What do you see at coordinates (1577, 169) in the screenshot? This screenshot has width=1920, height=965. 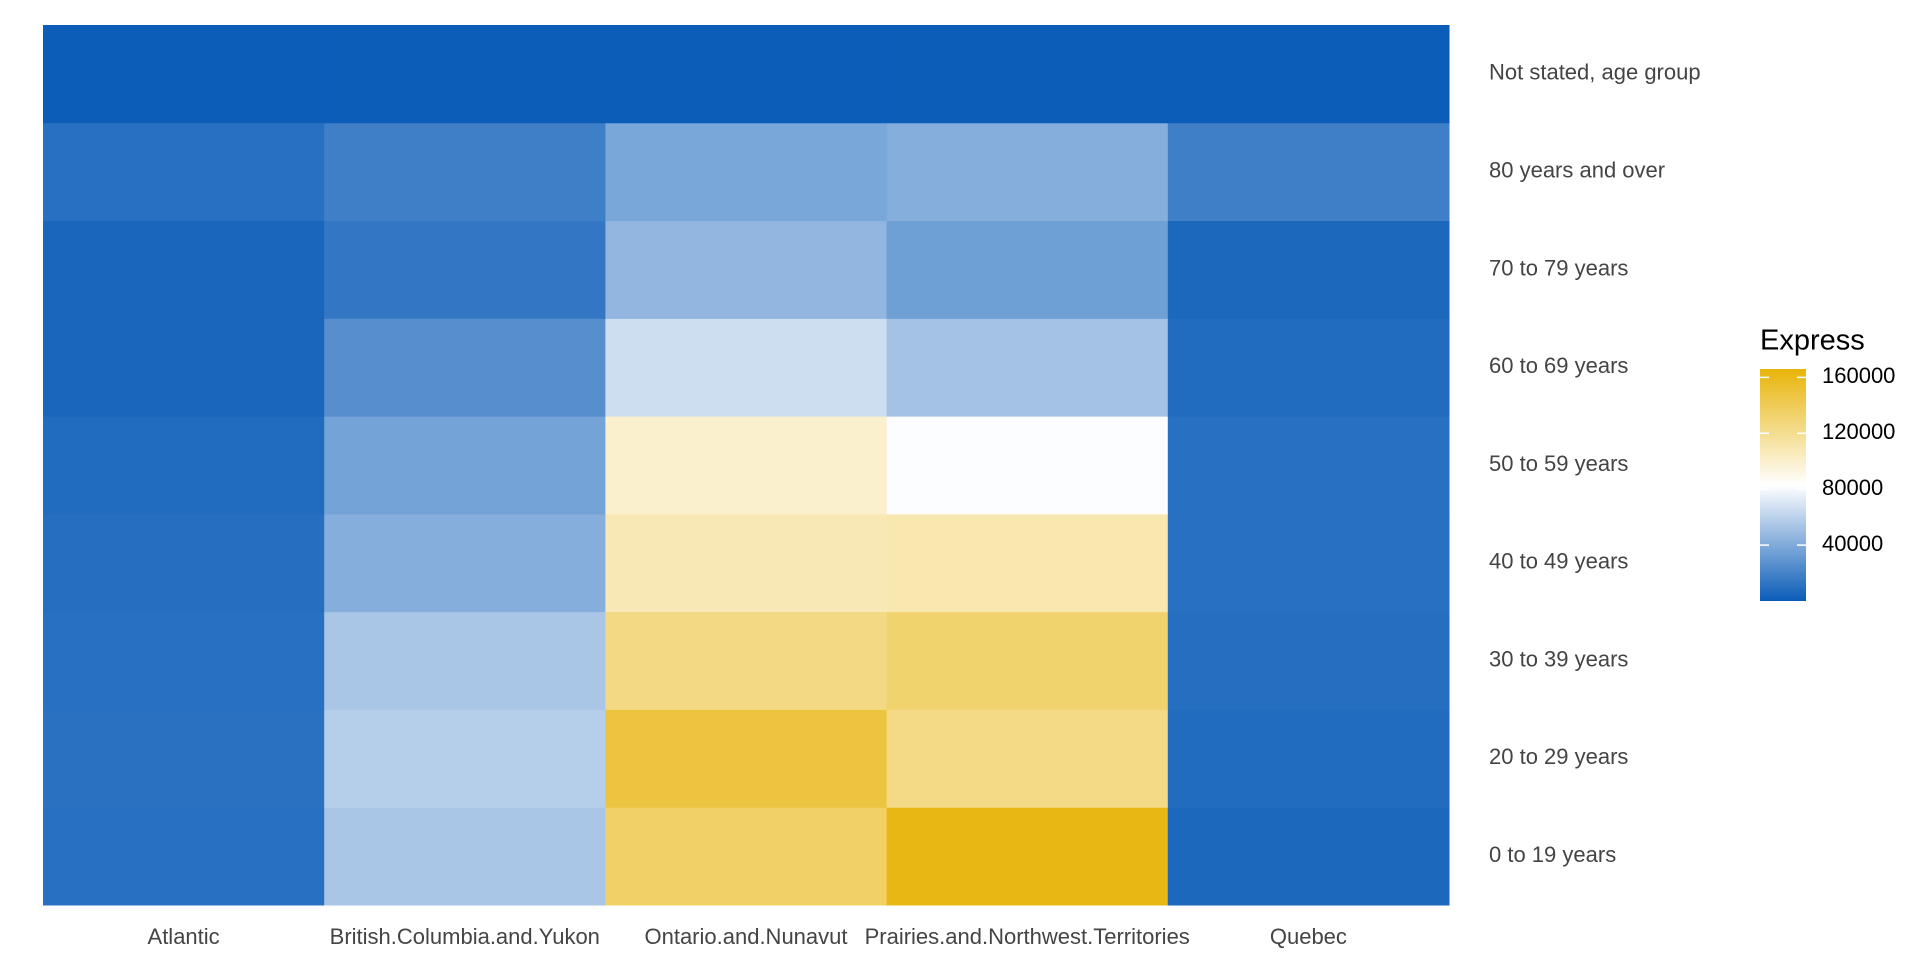 I see `y-tick-label: 80 years and over` at bounding box center [1577, 169].